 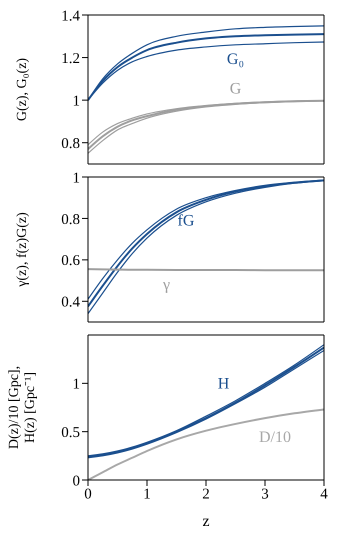 What do you see at coordinates (324, 494) in the screenshot?
I see `x-tick-label: 4` at bounding box center [324, 494].